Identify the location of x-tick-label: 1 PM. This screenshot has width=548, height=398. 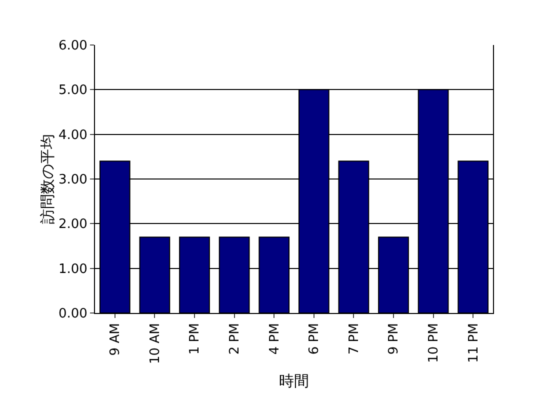
(195, 339).